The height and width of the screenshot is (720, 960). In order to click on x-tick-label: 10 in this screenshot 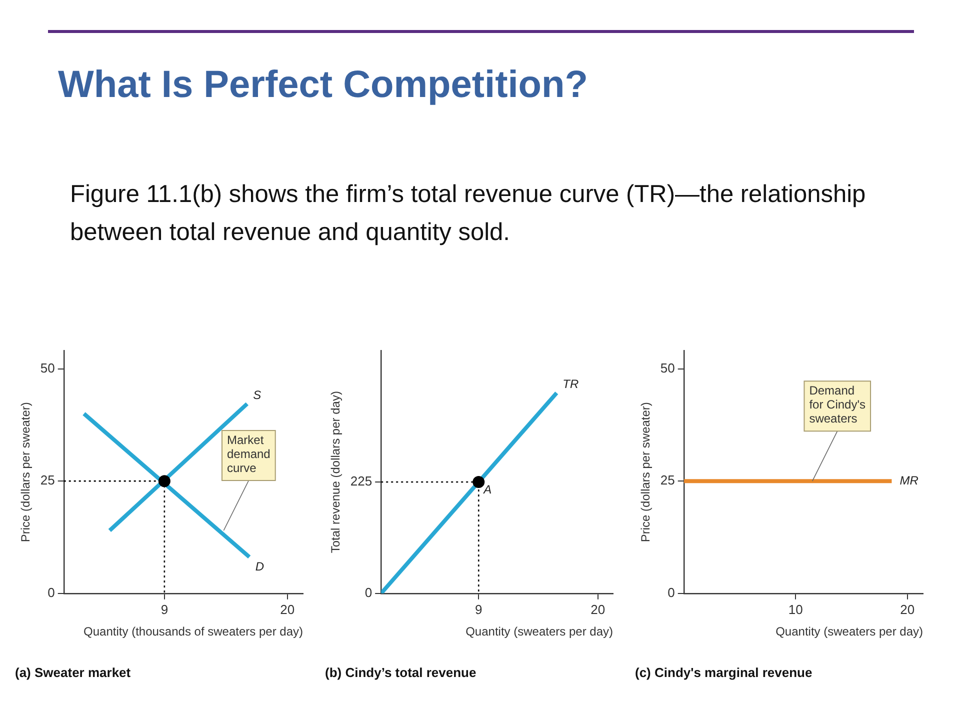, I will do `click(795, 609)`.